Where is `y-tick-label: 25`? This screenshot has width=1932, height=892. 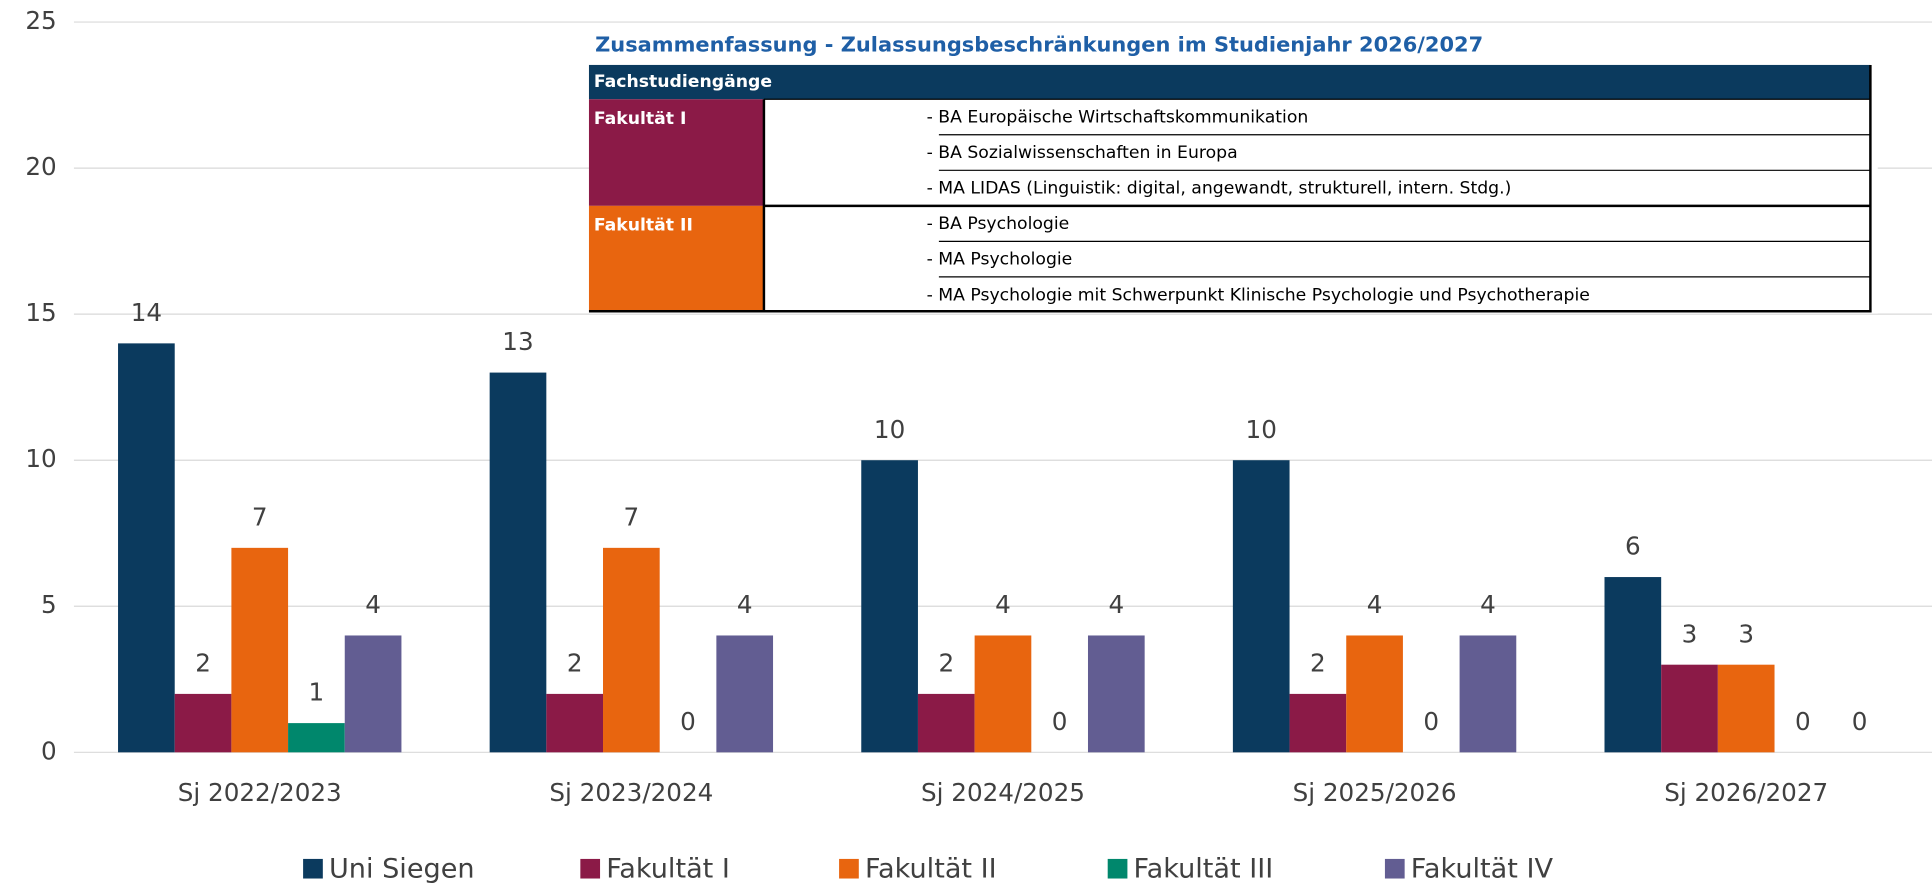 y-tick-label: 25 is located at coordinates (40, 20).